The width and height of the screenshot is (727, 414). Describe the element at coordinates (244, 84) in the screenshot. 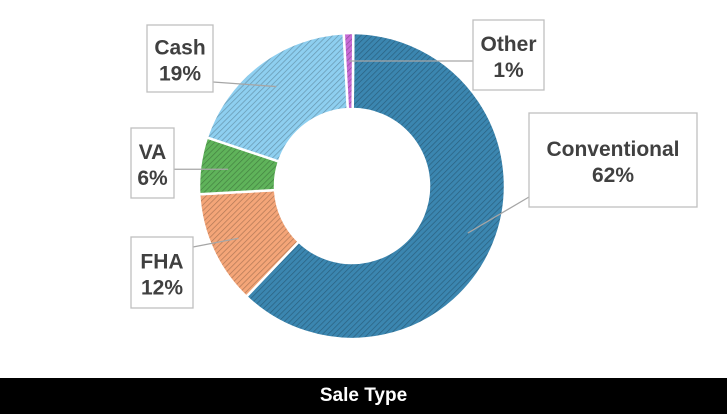

I see `leader-line-cash` at that location.